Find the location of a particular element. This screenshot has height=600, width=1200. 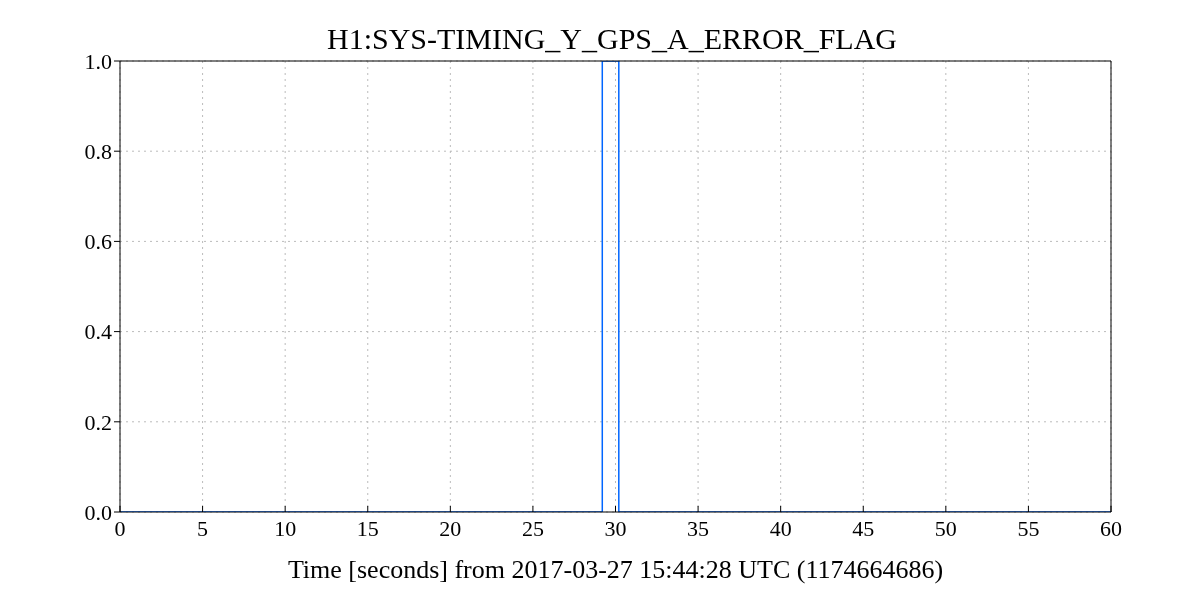

x-tick-label: 20 is located at coordinates (450, 528).